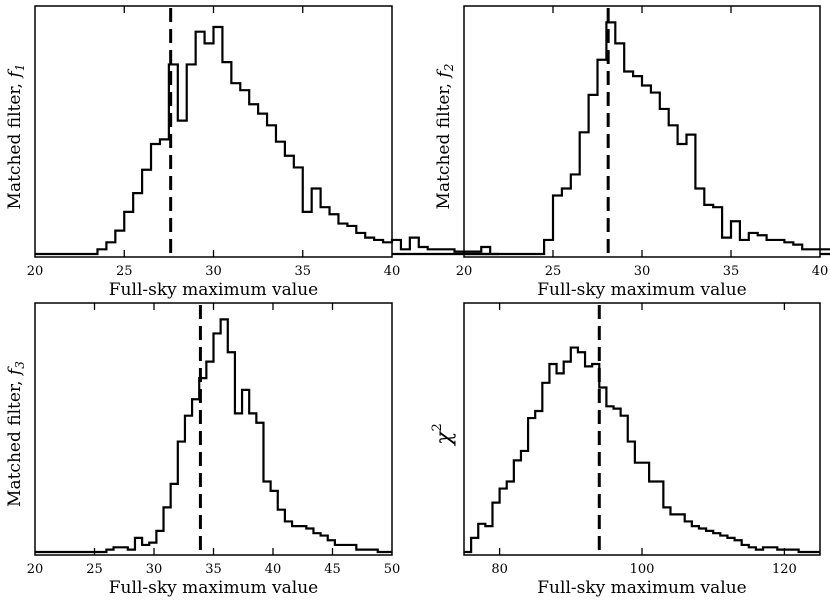 Image resolution: width=830 pixels, height=607 pixels. I want to click on histogram-steps, so click(642, 450).